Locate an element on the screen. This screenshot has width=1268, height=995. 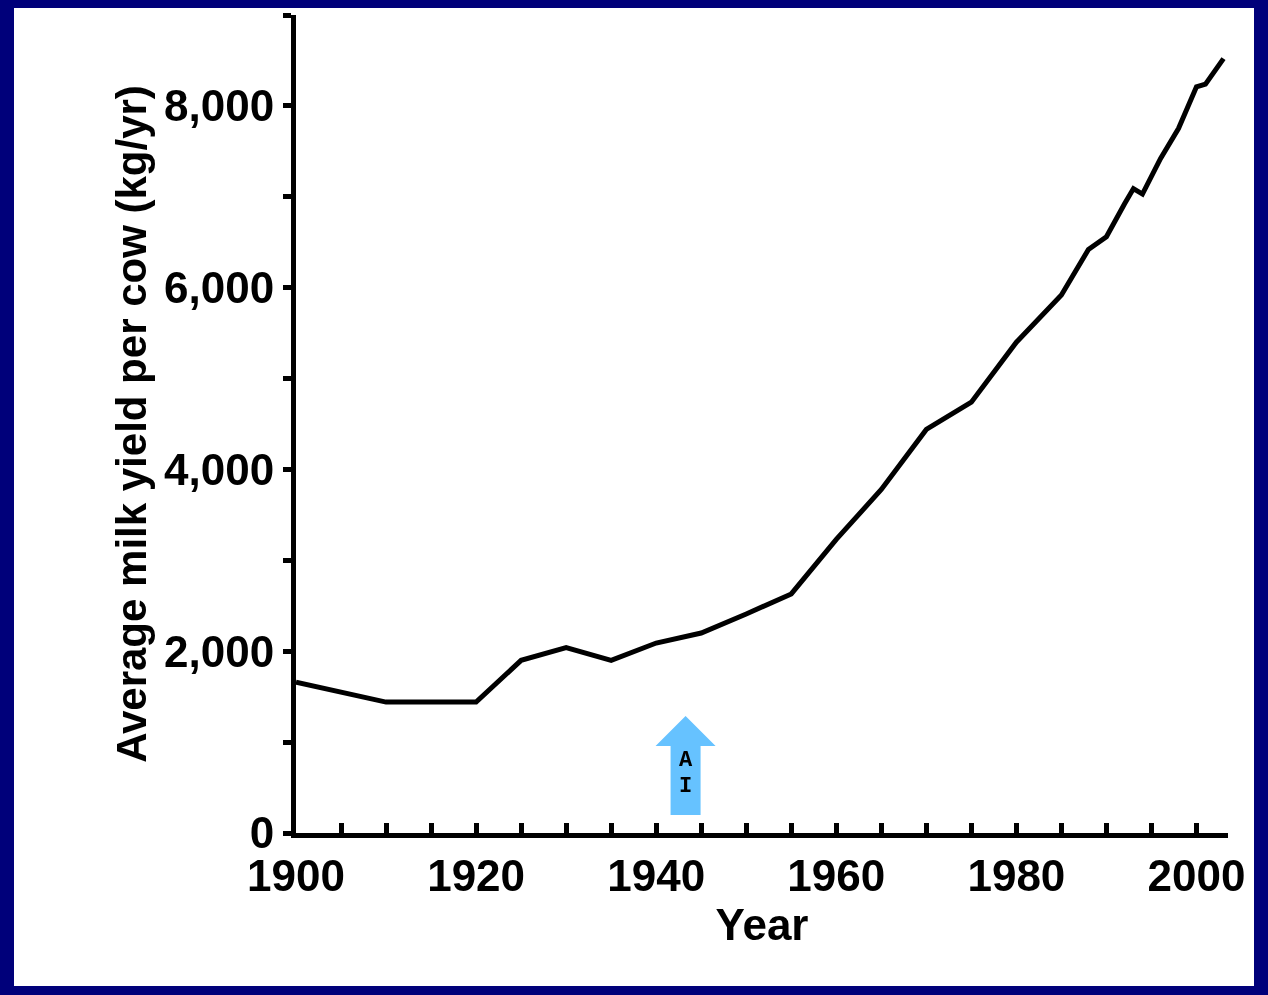
y-tick-label: 8,000 is located at coordinates (219, 106).